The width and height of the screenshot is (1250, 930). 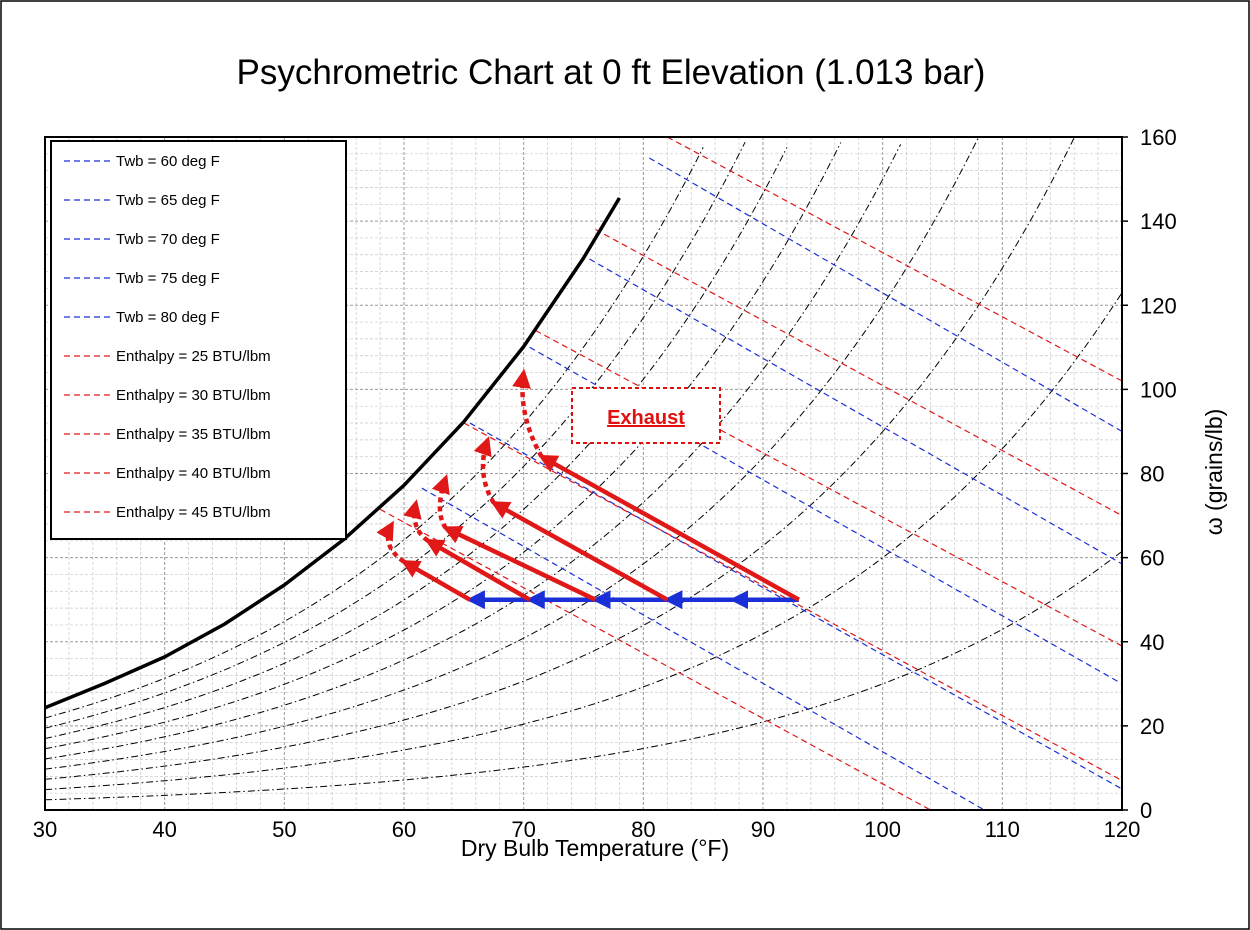 What do you see at coordinates (643, 829) in the screenshot?
I see `x-tick-label: 80` at bounding box center [643, 829].